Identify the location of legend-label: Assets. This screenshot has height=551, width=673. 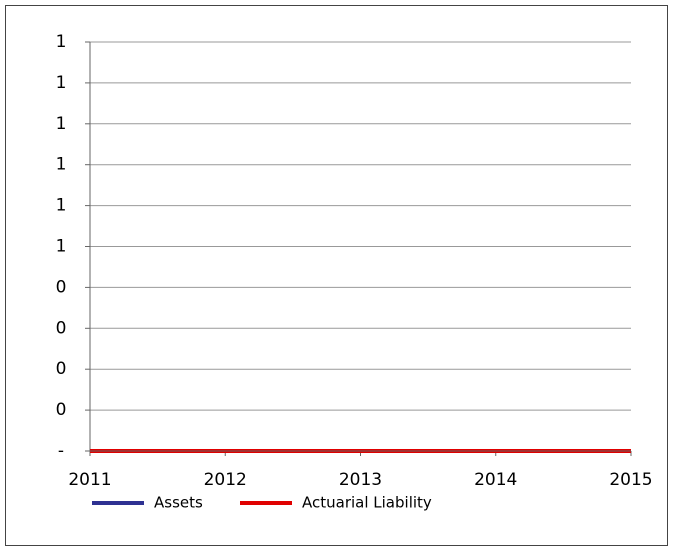
(178, 503).